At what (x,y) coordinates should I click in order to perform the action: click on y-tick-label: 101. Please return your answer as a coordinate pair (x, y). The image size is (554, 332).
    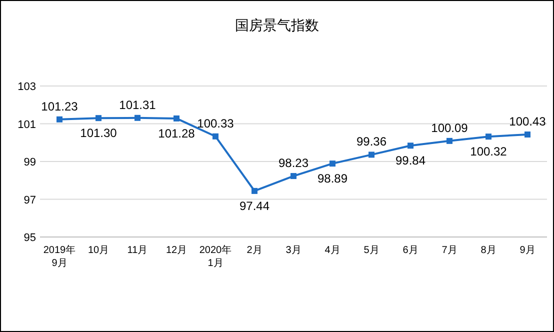
    Looking at the image, I should click on (27, 124).